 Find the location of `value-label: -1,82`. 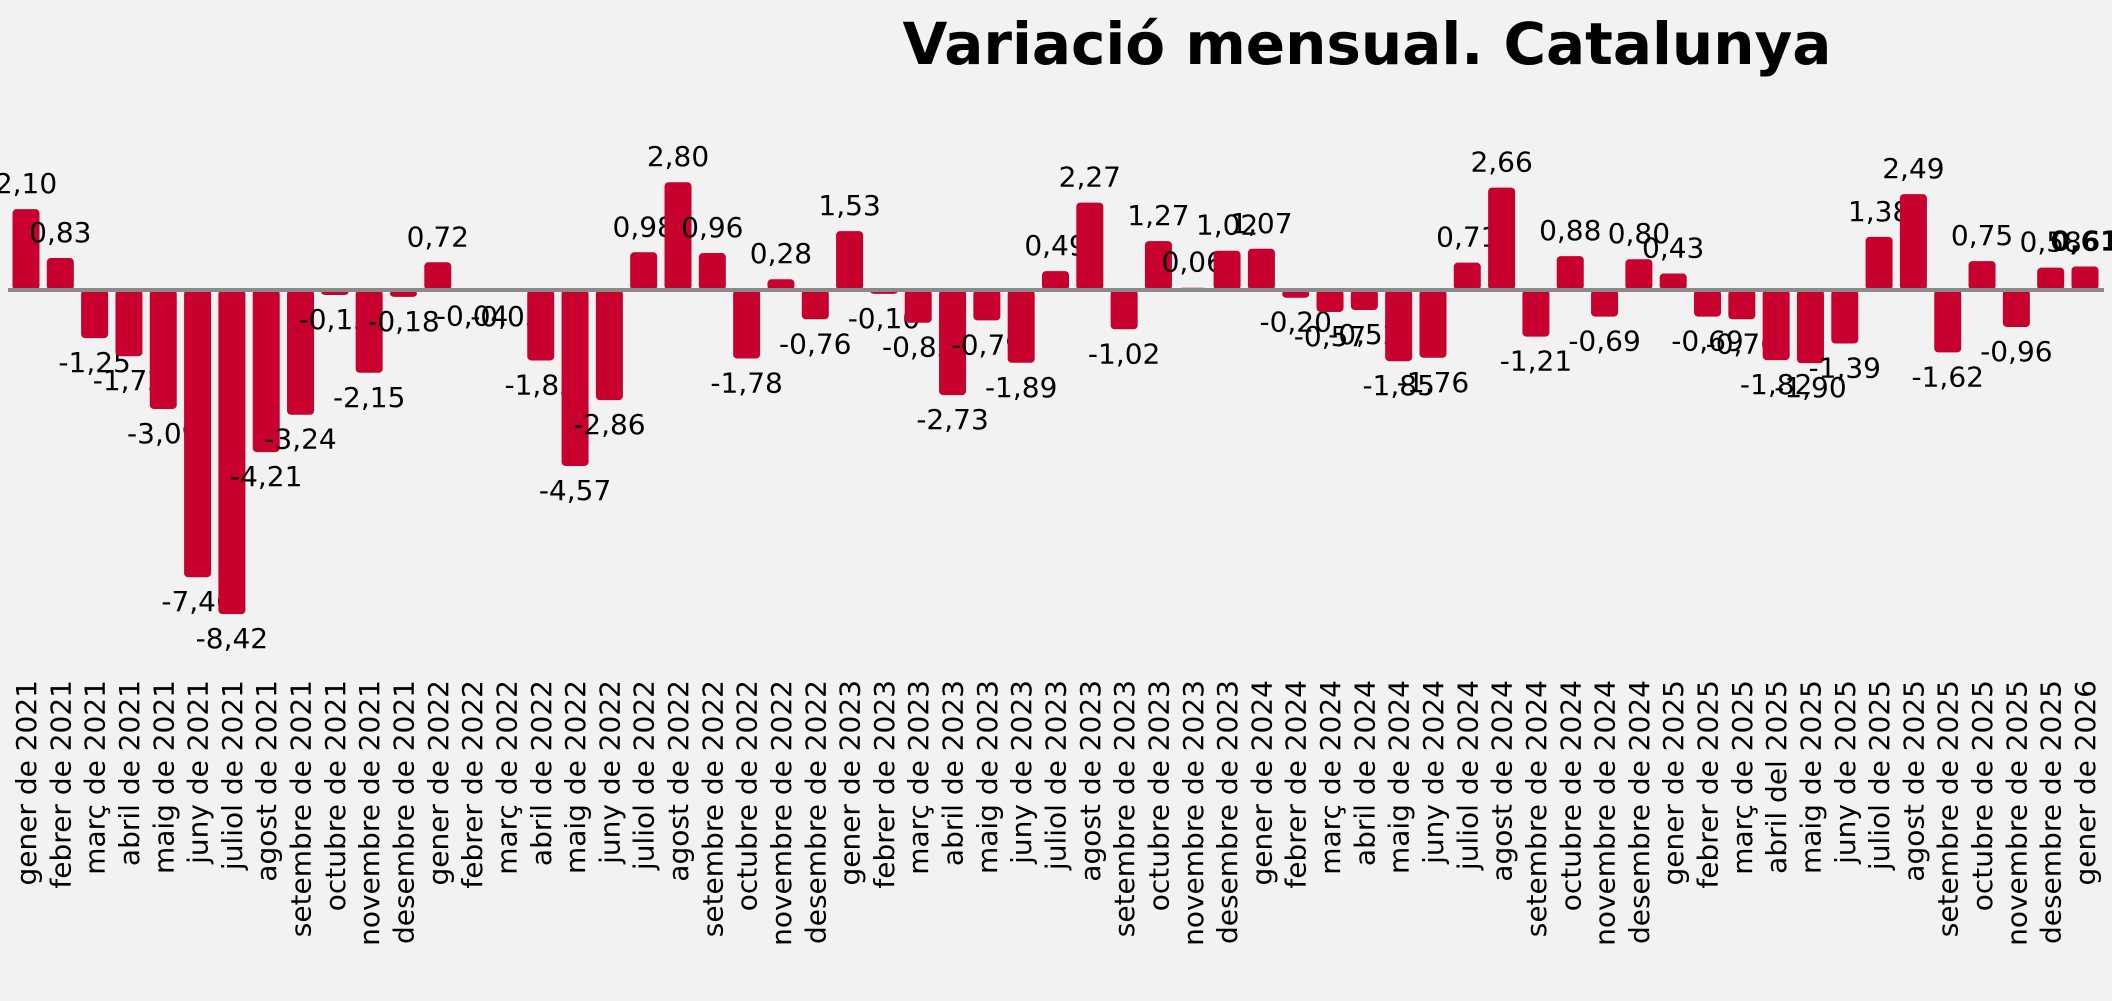

value-label: -1,82 is located at coordinates (1776, 384).